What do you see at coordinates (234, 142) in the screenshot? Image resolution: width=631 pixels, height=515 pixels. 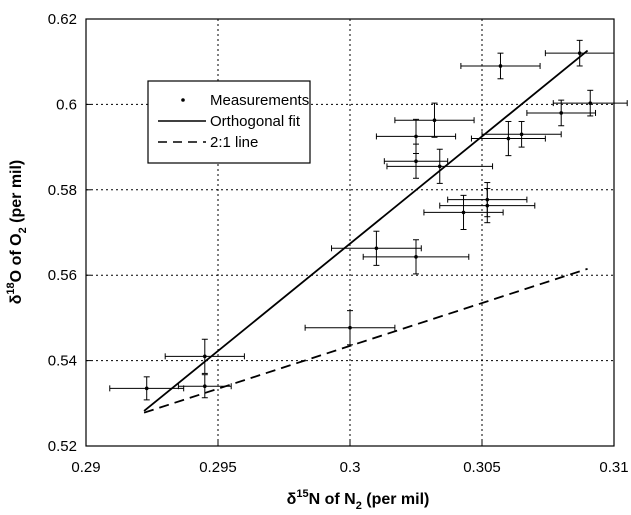 I see `legend-label-2-1-line: 2:1 line` at bounding box center [234, 142].